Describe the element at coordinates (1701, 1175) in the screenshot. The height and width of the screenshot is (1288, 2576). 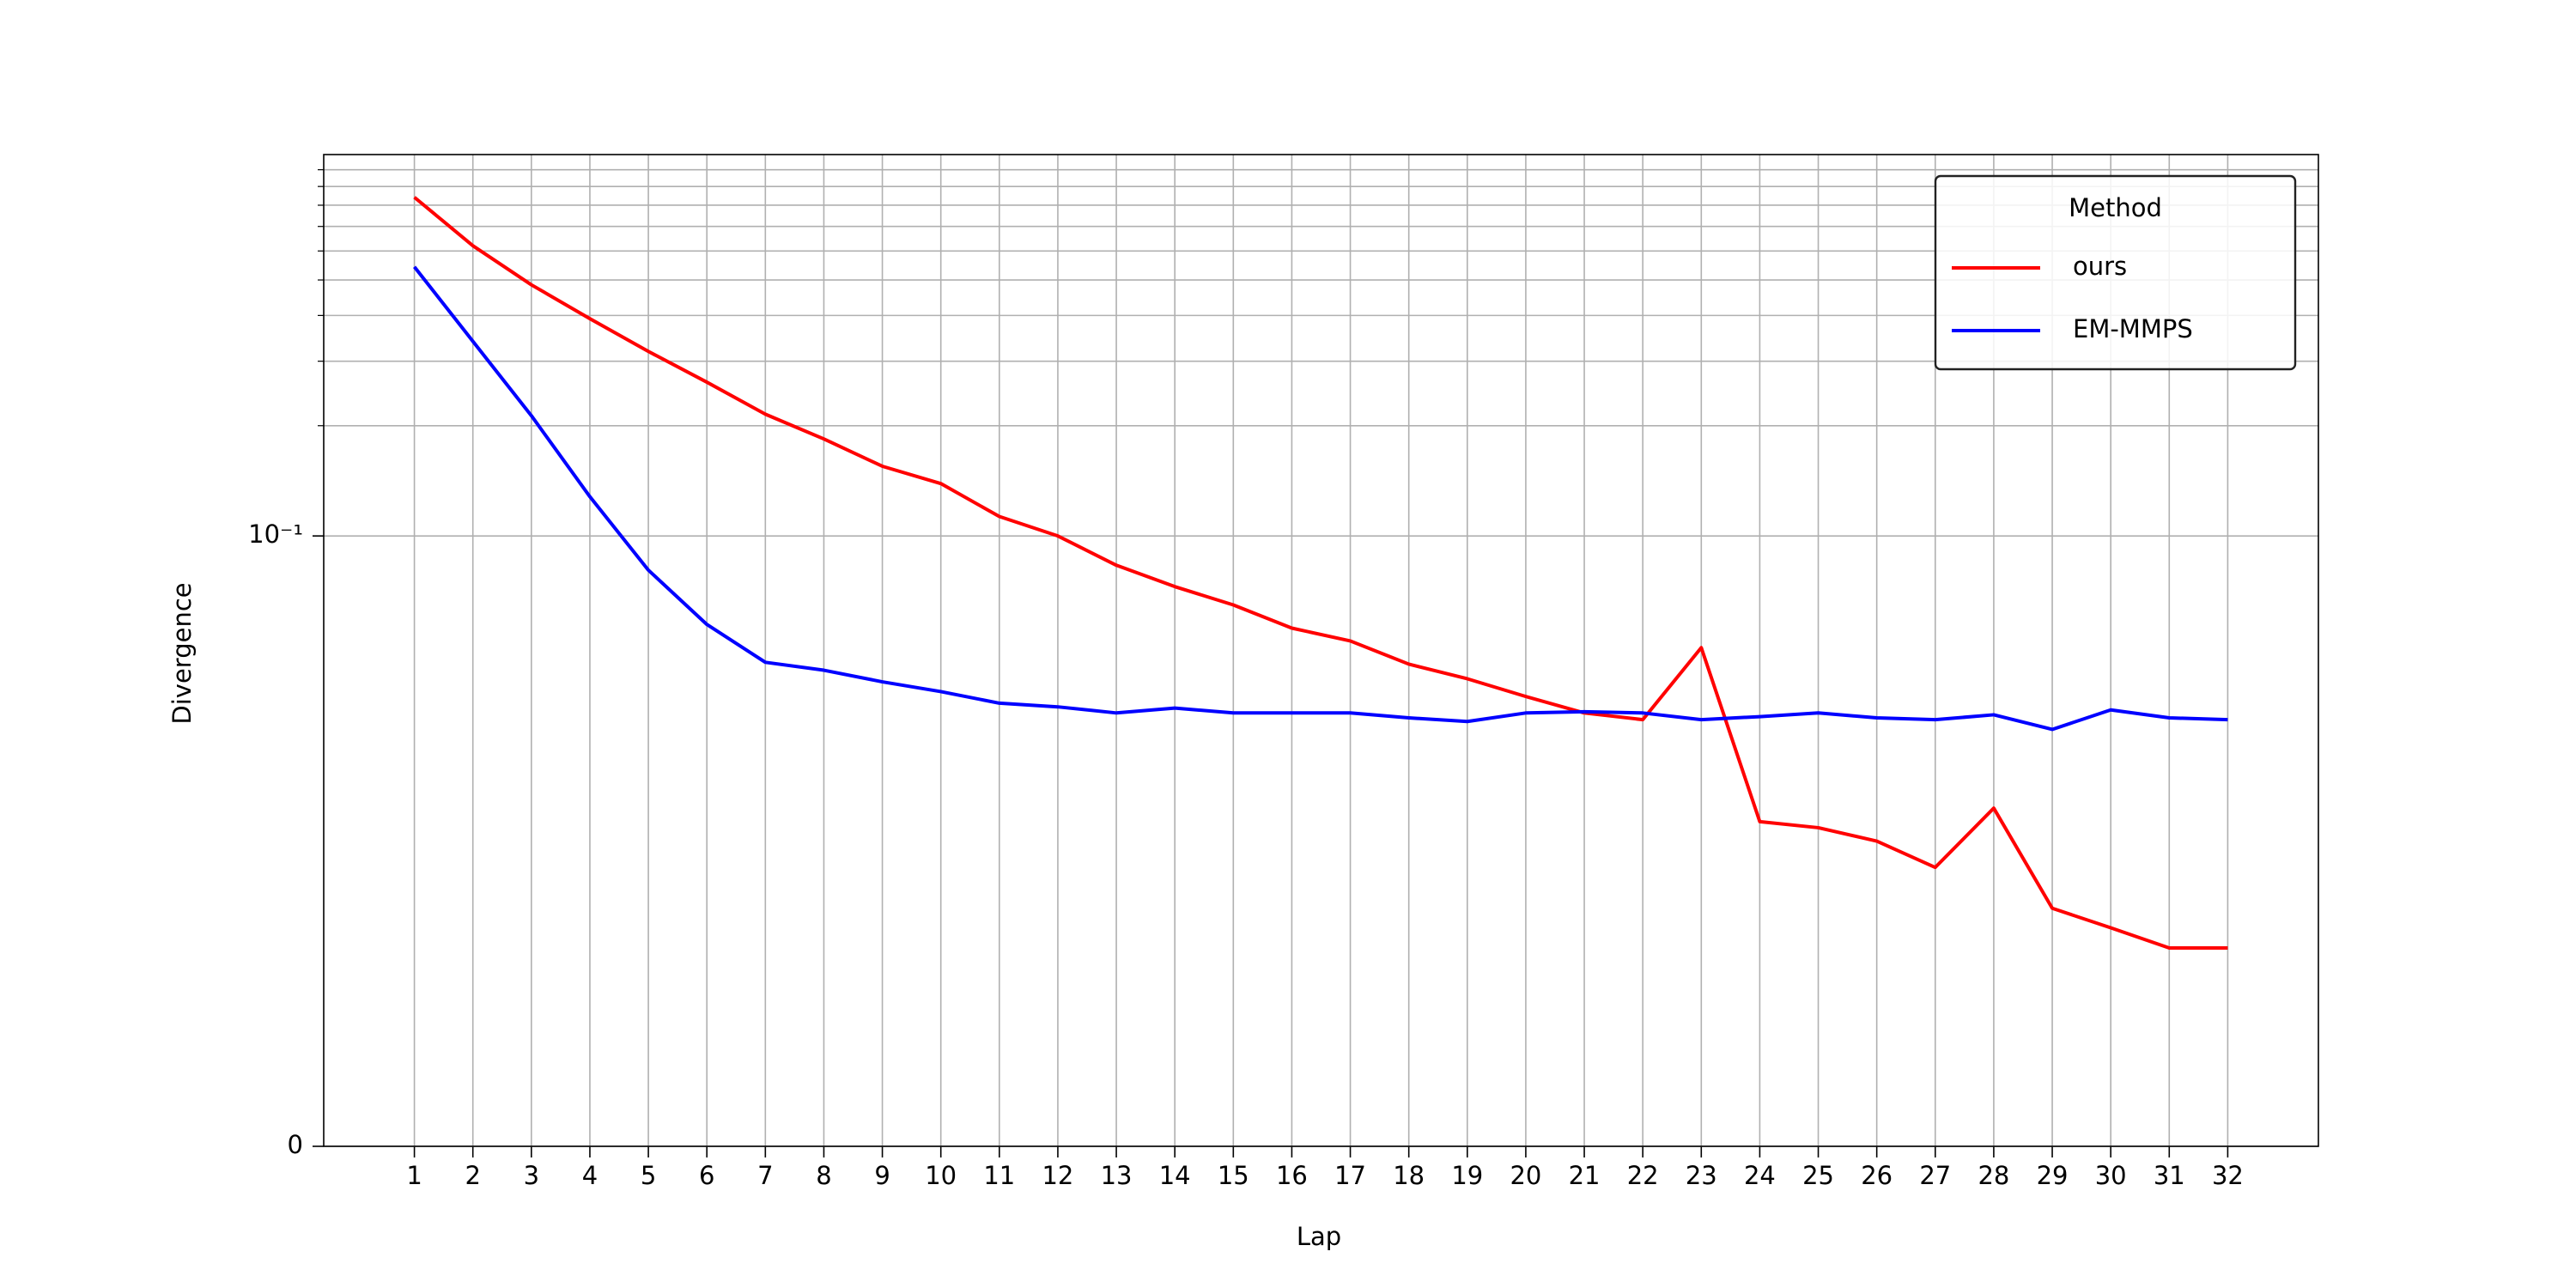
I see `x-tick-label: 23` at that location.